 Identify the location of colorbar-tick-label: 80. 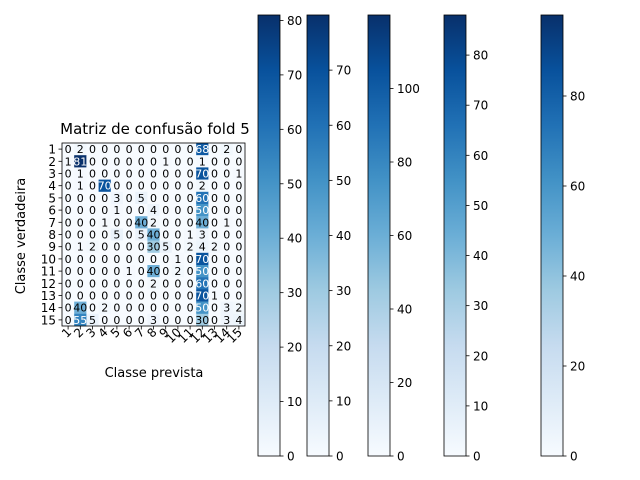
(577, 97).